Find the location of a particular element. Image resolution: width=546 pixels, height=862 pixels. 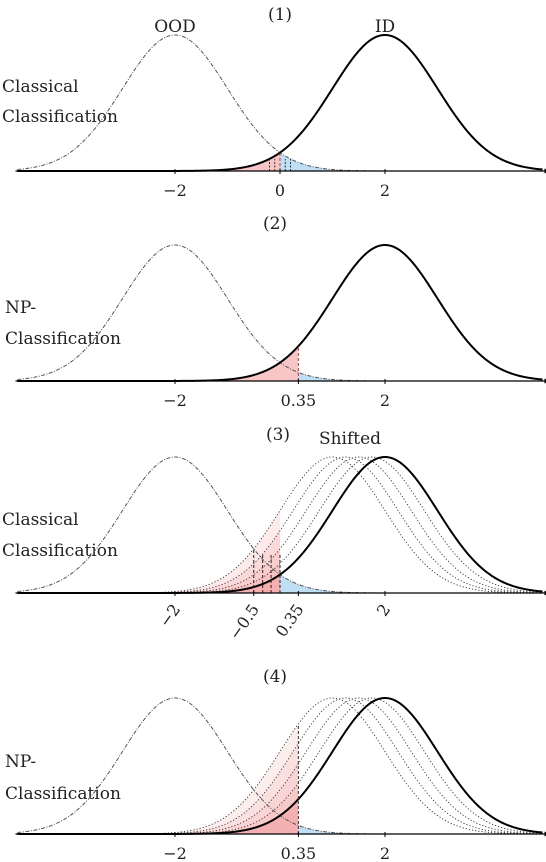

panel-3-side-label-line2: Classification is located at coordinates (60, 551).